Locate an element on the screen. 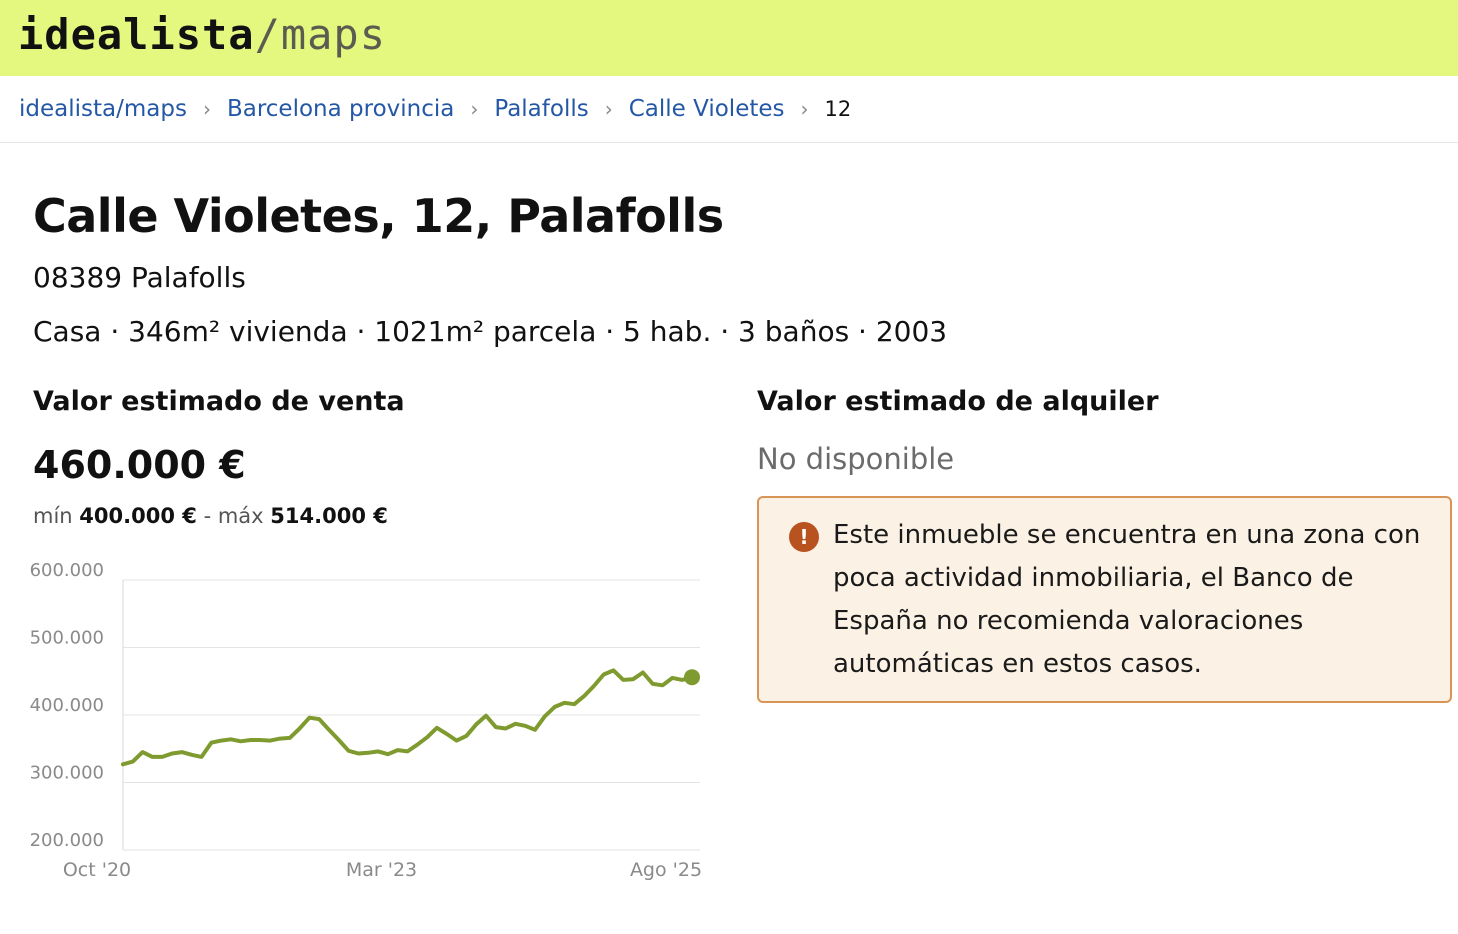  min-value: 400.000 € is located at coordinates (138, 516).